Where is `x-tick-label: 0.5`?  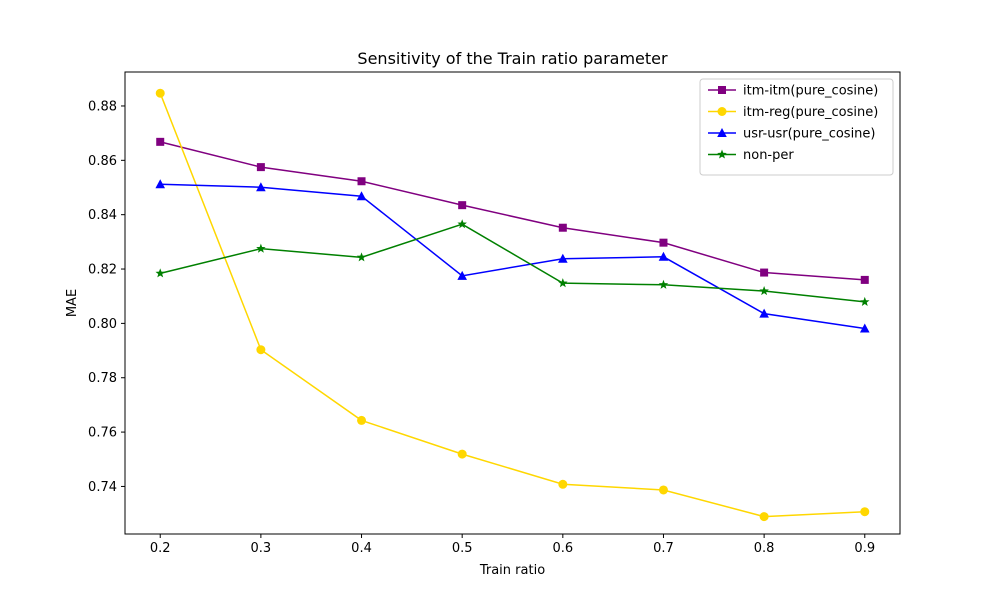 x-tick-label: 0.5 is located at coordinates (462, 548).